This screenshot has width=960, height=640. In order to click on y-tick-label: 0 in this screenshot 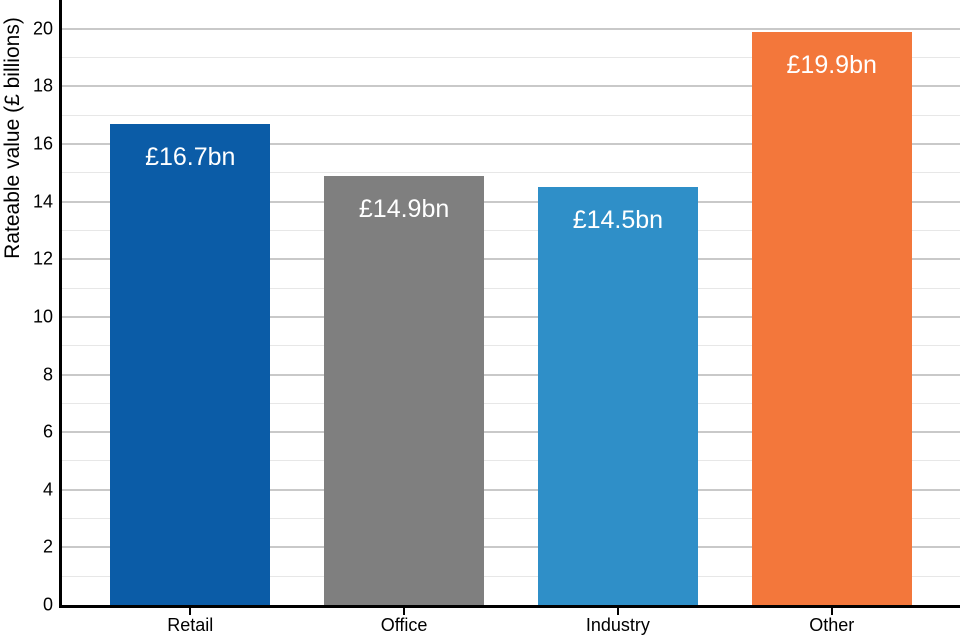, I will do `click(47, 604)`.